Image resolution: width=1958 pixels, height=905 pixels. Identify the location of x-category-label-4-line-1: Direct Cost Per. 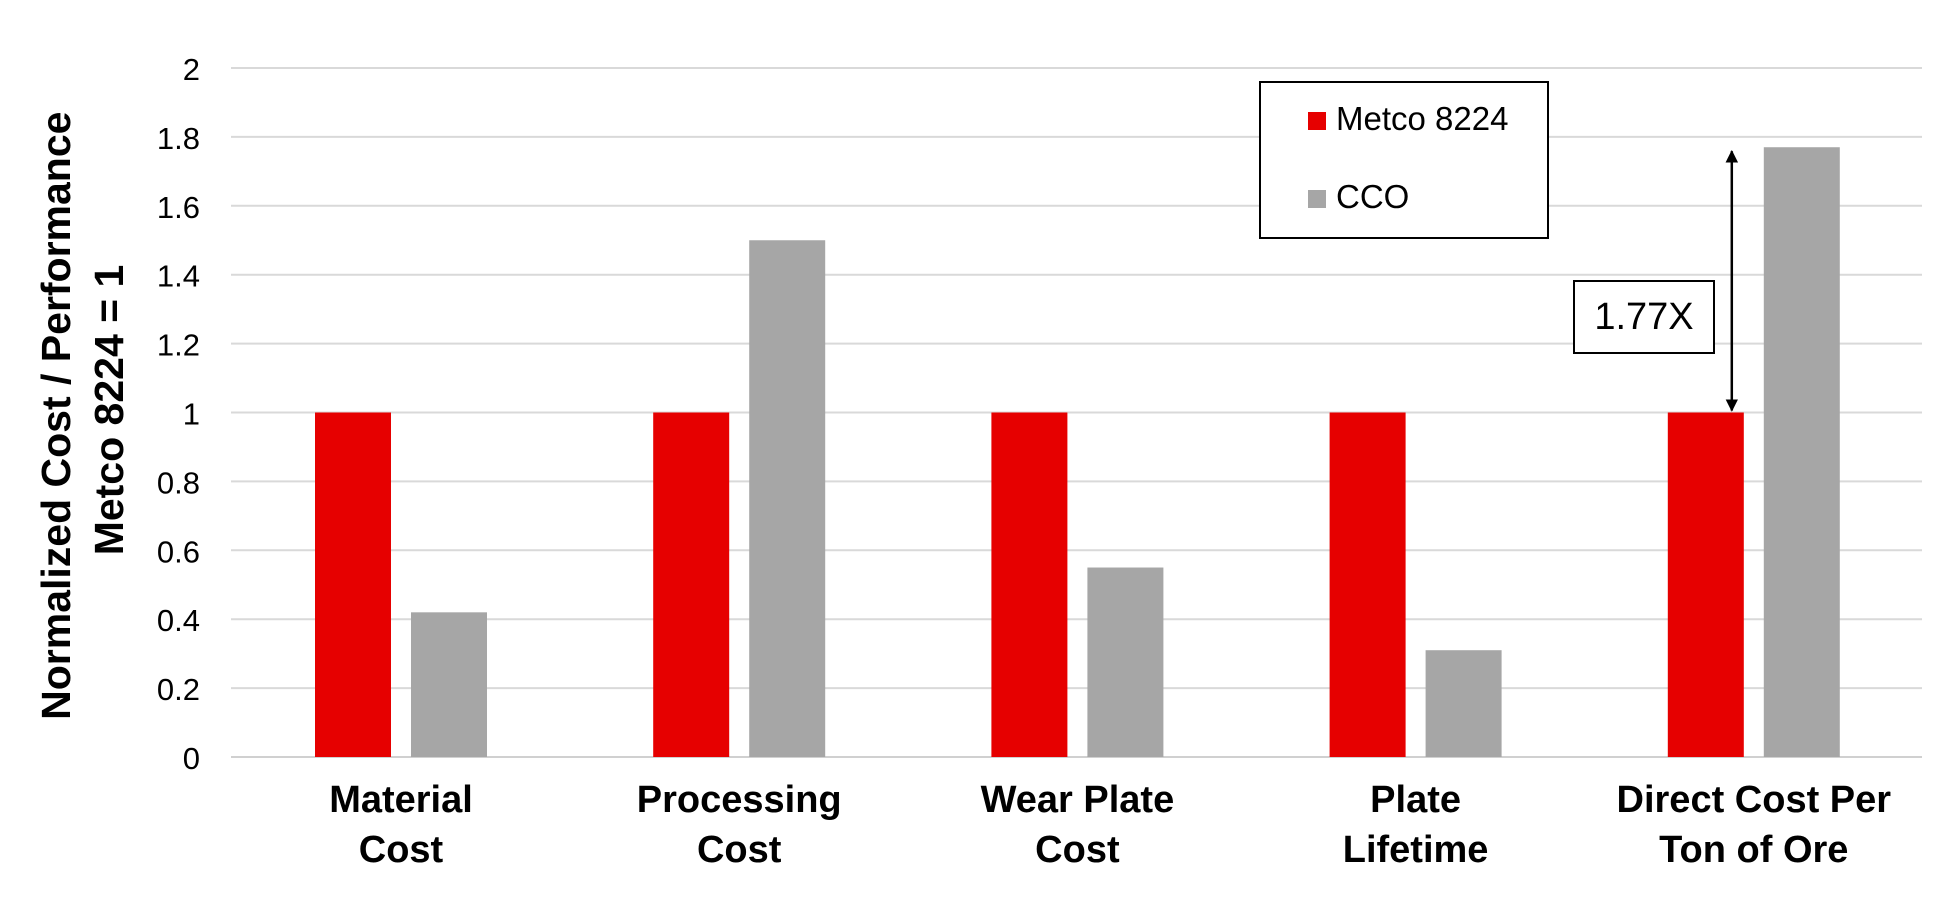
(1754, 800).